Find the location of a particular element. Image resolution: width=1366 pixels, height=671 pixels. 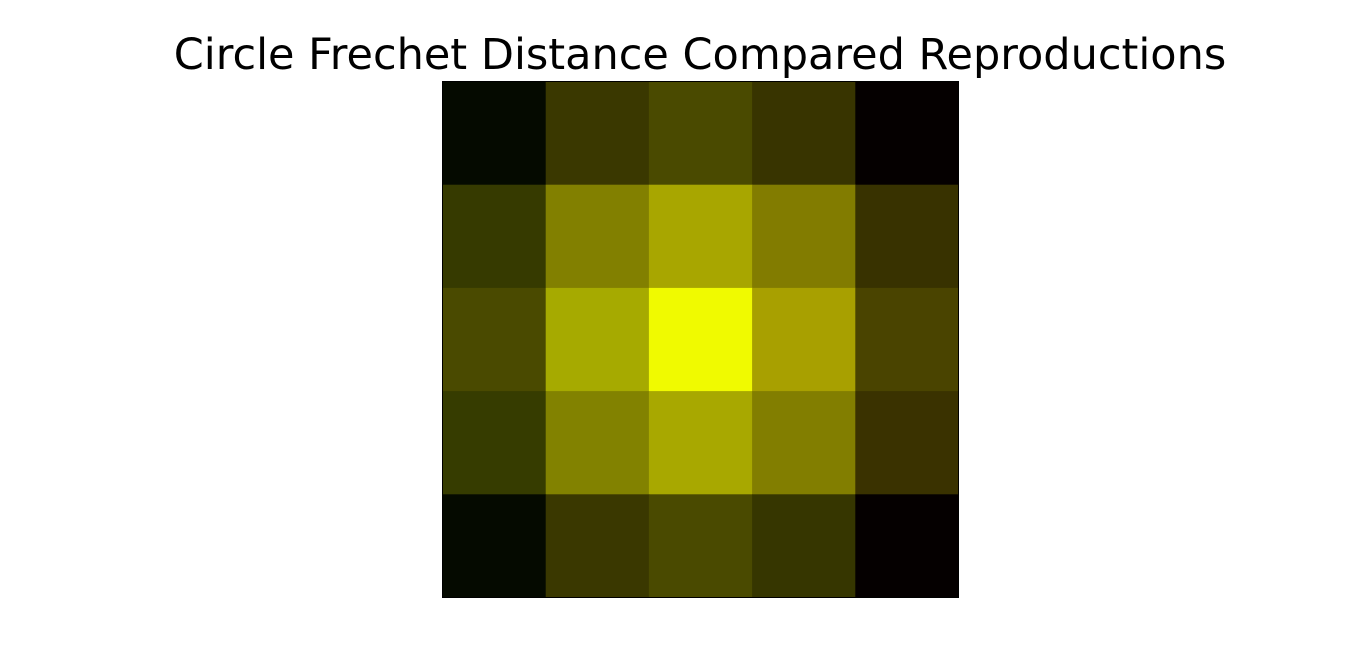

heatmap-cell-r3-c1 is located at coordinates (597, 443).